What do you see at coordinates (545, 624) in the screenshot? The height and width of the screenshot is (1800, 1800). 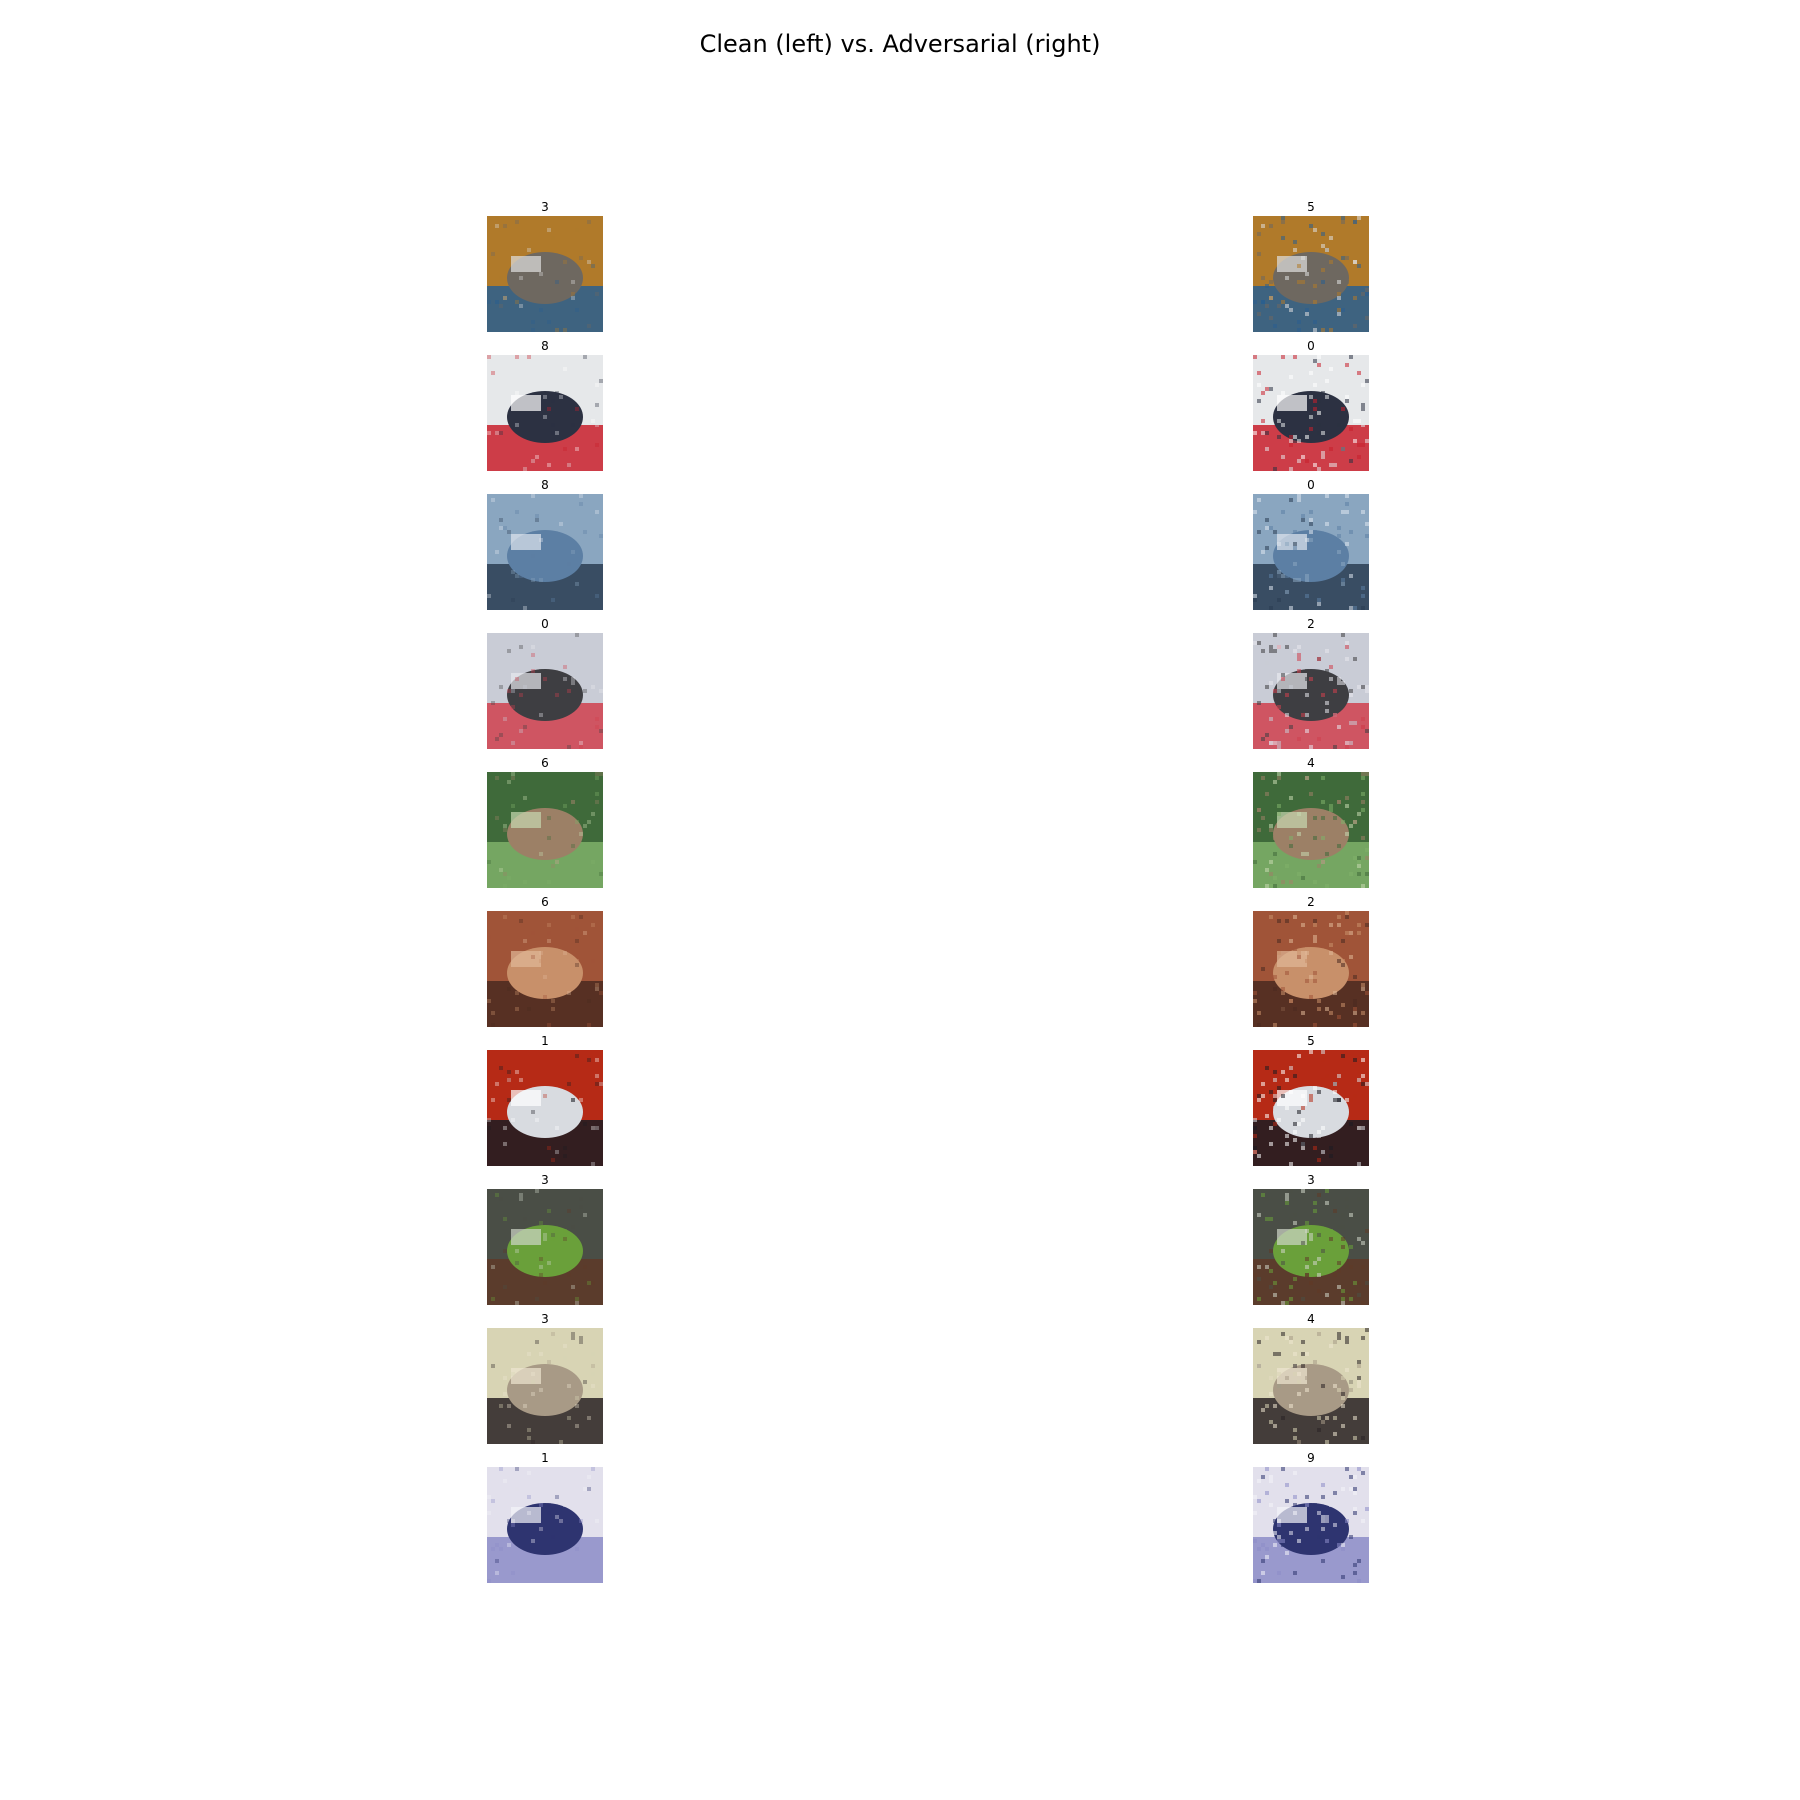 I see `clean-label: 0` at bounding box center [545, 624].